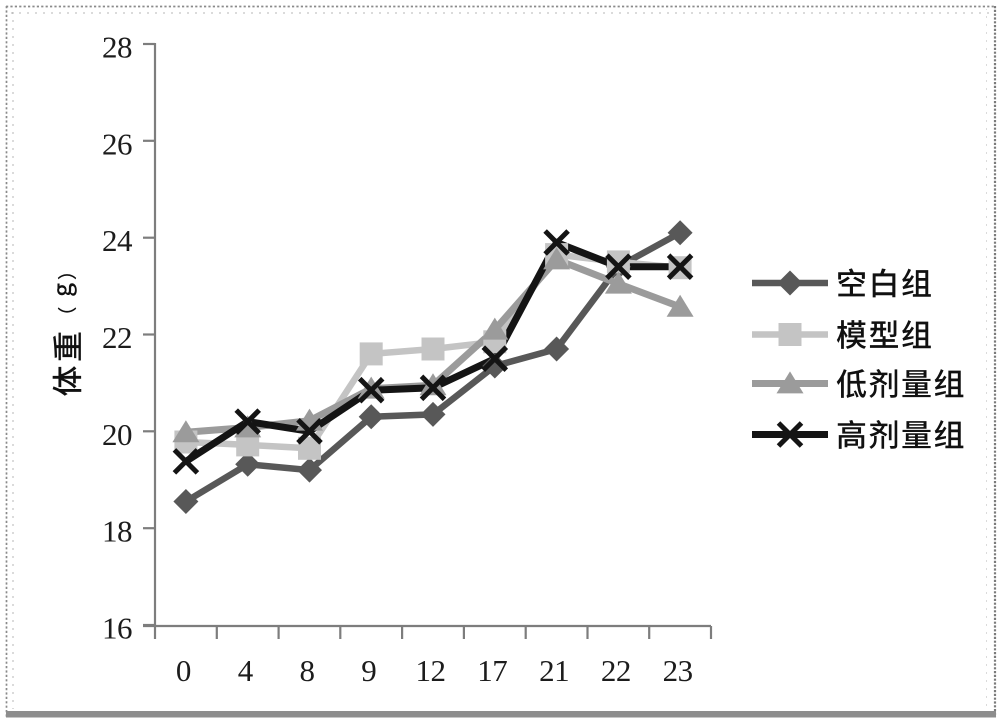 This screenshot has height=722, width=1000. I want to click on svg-text: 26, so click(117, 143).